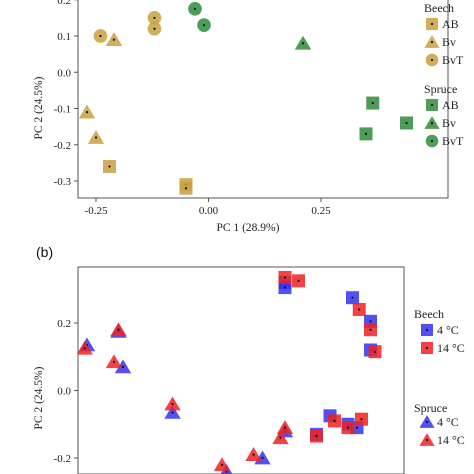 This screenshot has width=474, height=474. What do you see at coordinates (209, 211) in the screenshot?
I see `x-tick-label: 0.00` at bounding box center [209, 211].